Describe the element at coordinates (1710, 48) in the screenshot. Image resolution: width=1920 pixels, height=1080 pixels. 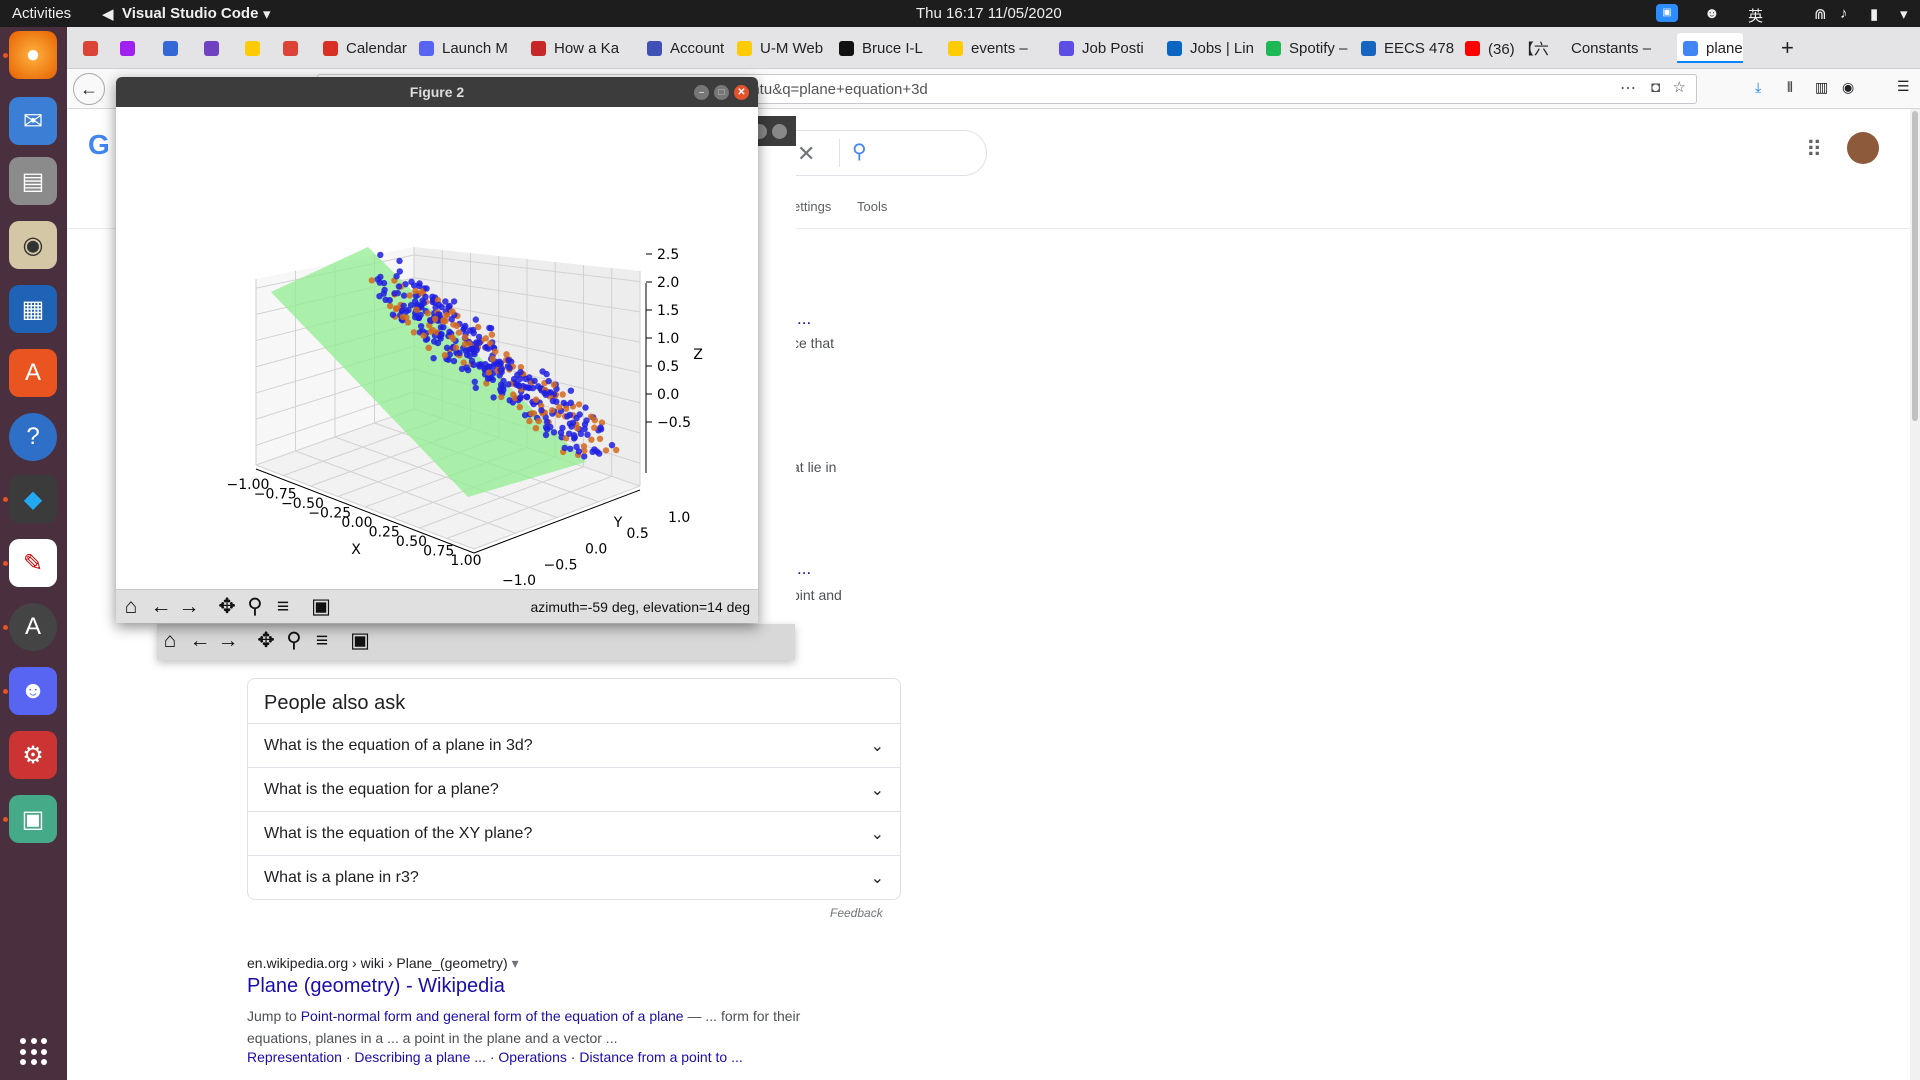
I see `tab-active: plane✕` at that location.